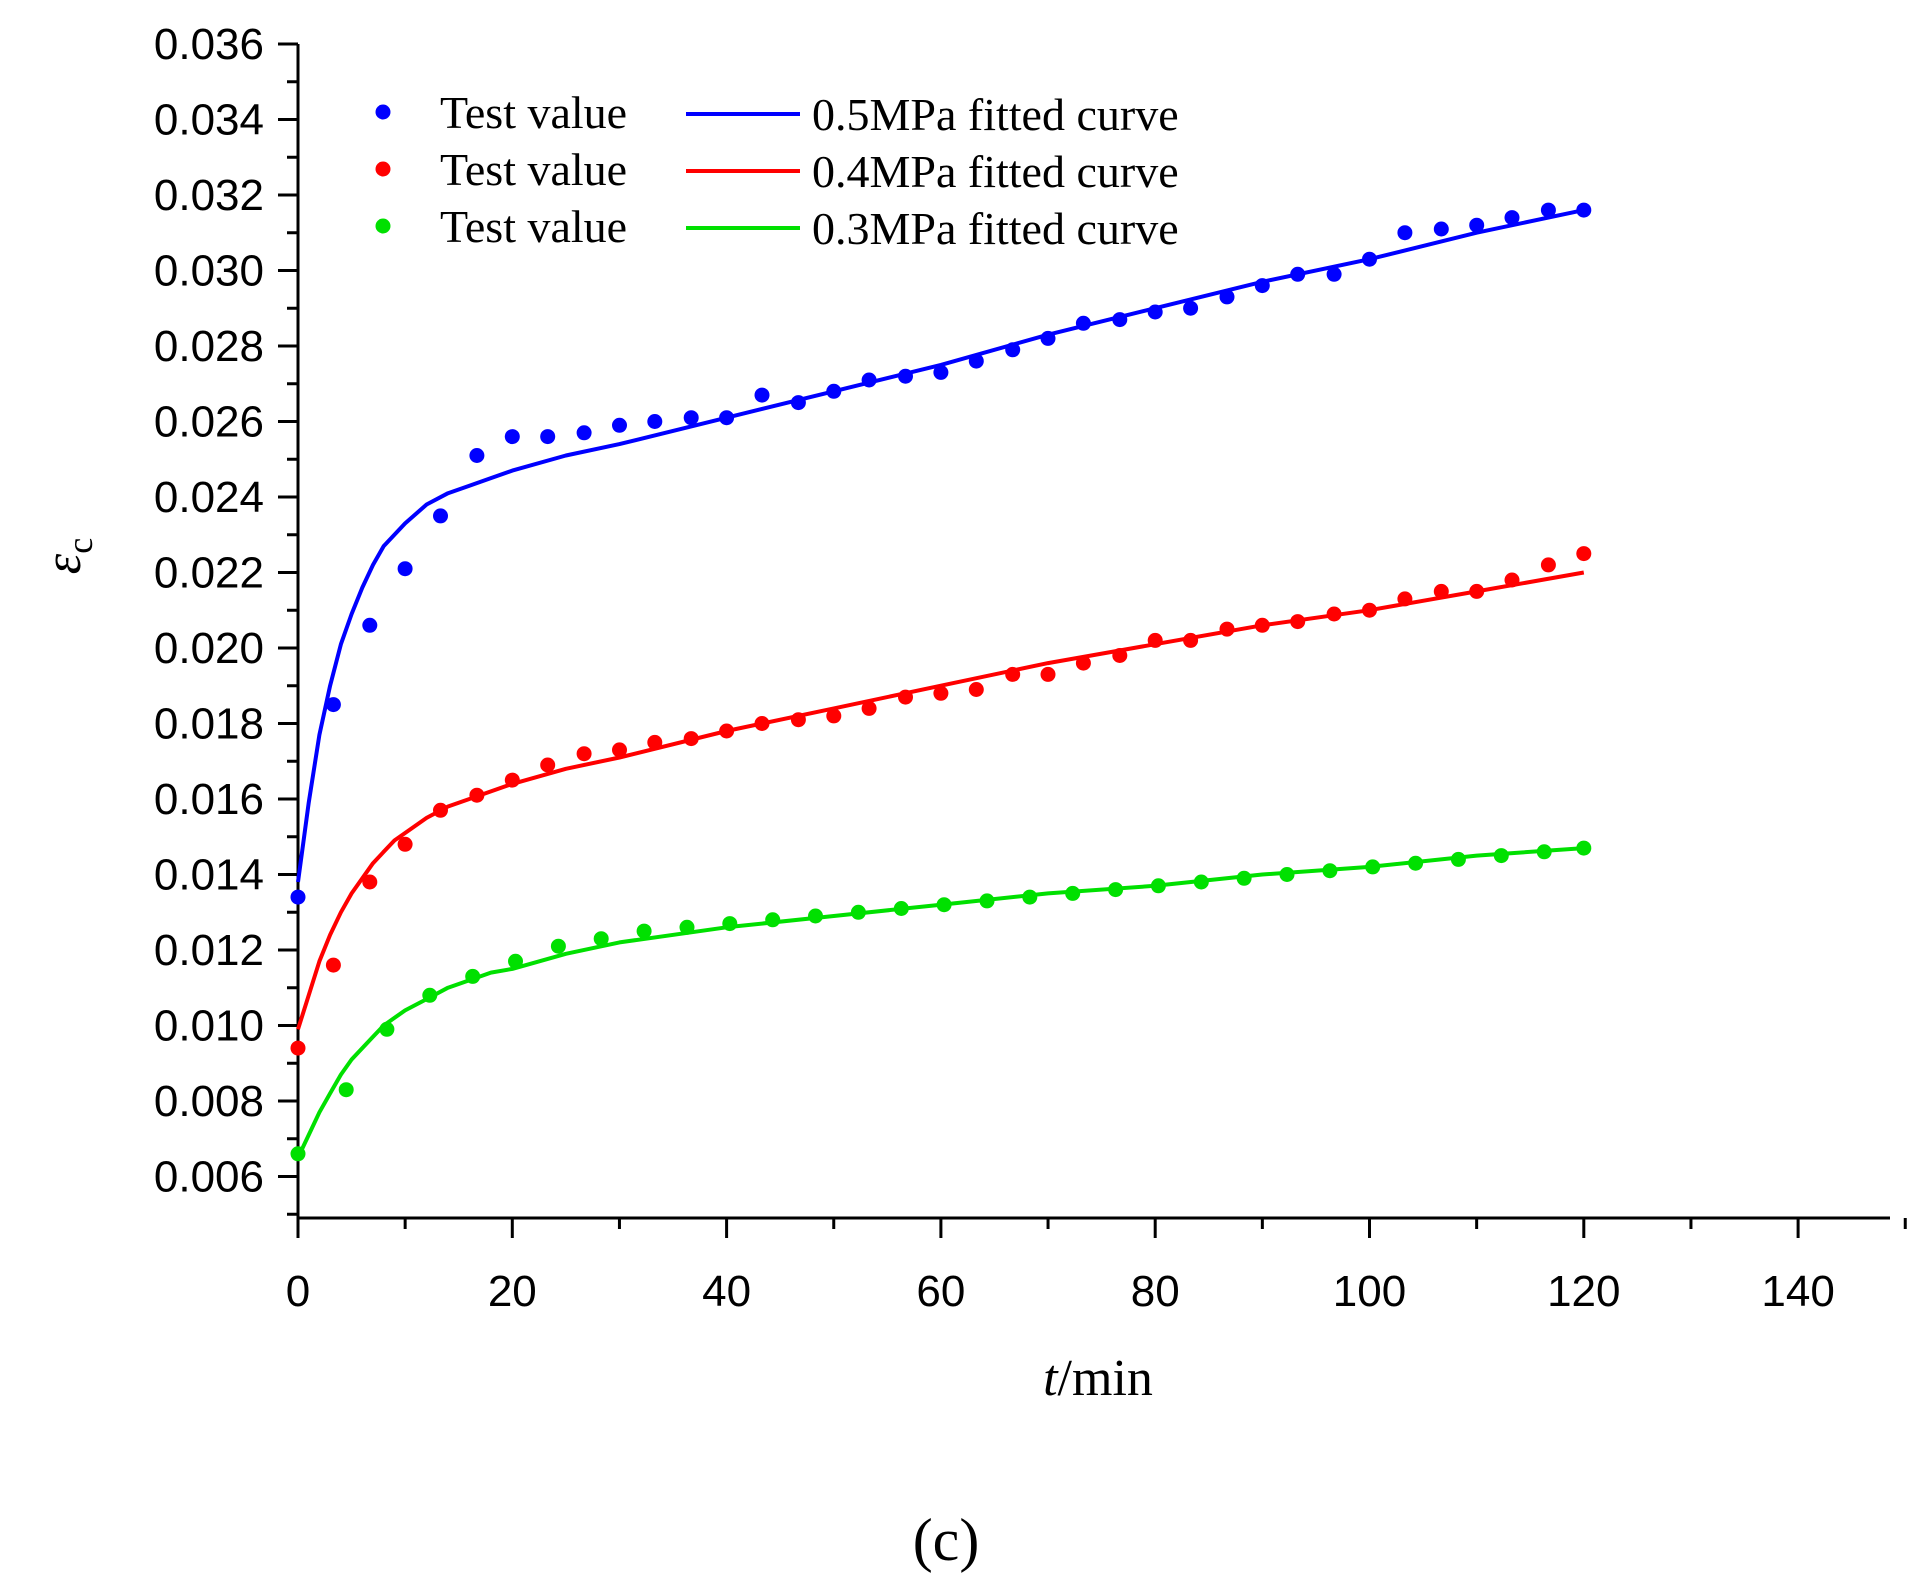 Image resolution: width=1913 pixels, height=1575 pixels. What do you see at coordinates (1797, 1291) in the screenshot?
I see `x-tick-label: 140` at bounding box center [1797, 1291].